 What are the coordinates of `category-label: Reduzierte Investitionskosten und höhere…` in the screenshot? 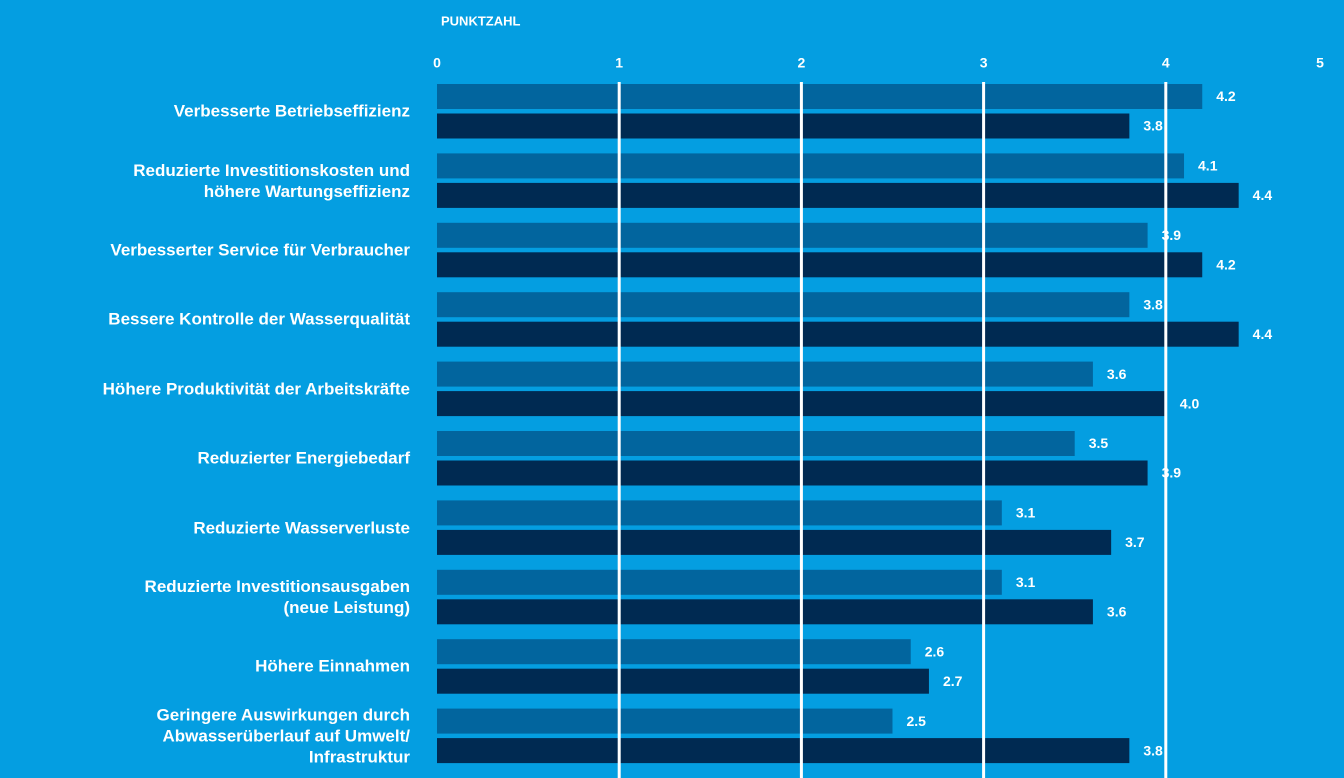 It's located at (271, 180).